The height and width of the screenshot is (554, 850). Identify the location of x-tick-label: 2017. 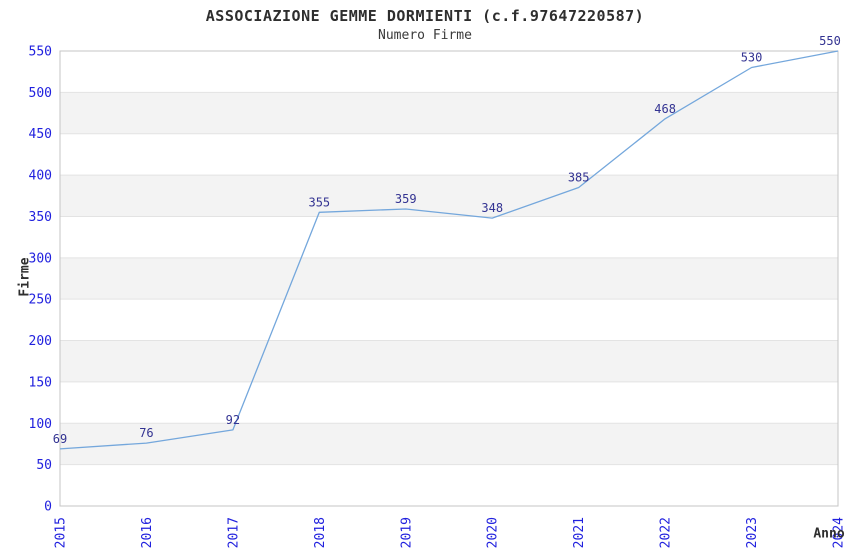
(233, 532).